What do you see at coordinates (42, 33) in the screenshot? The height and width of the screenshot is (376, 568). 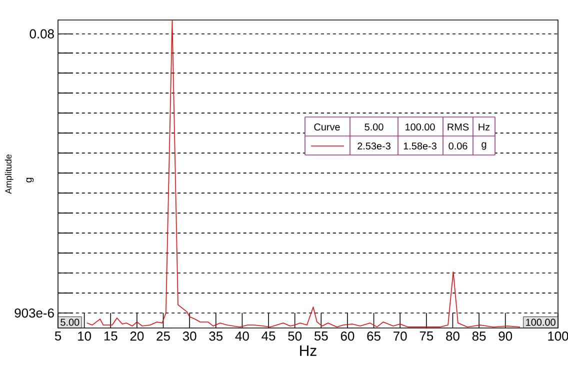 I see `y-tick-label: 0.08` at bounding box center [42, 33].